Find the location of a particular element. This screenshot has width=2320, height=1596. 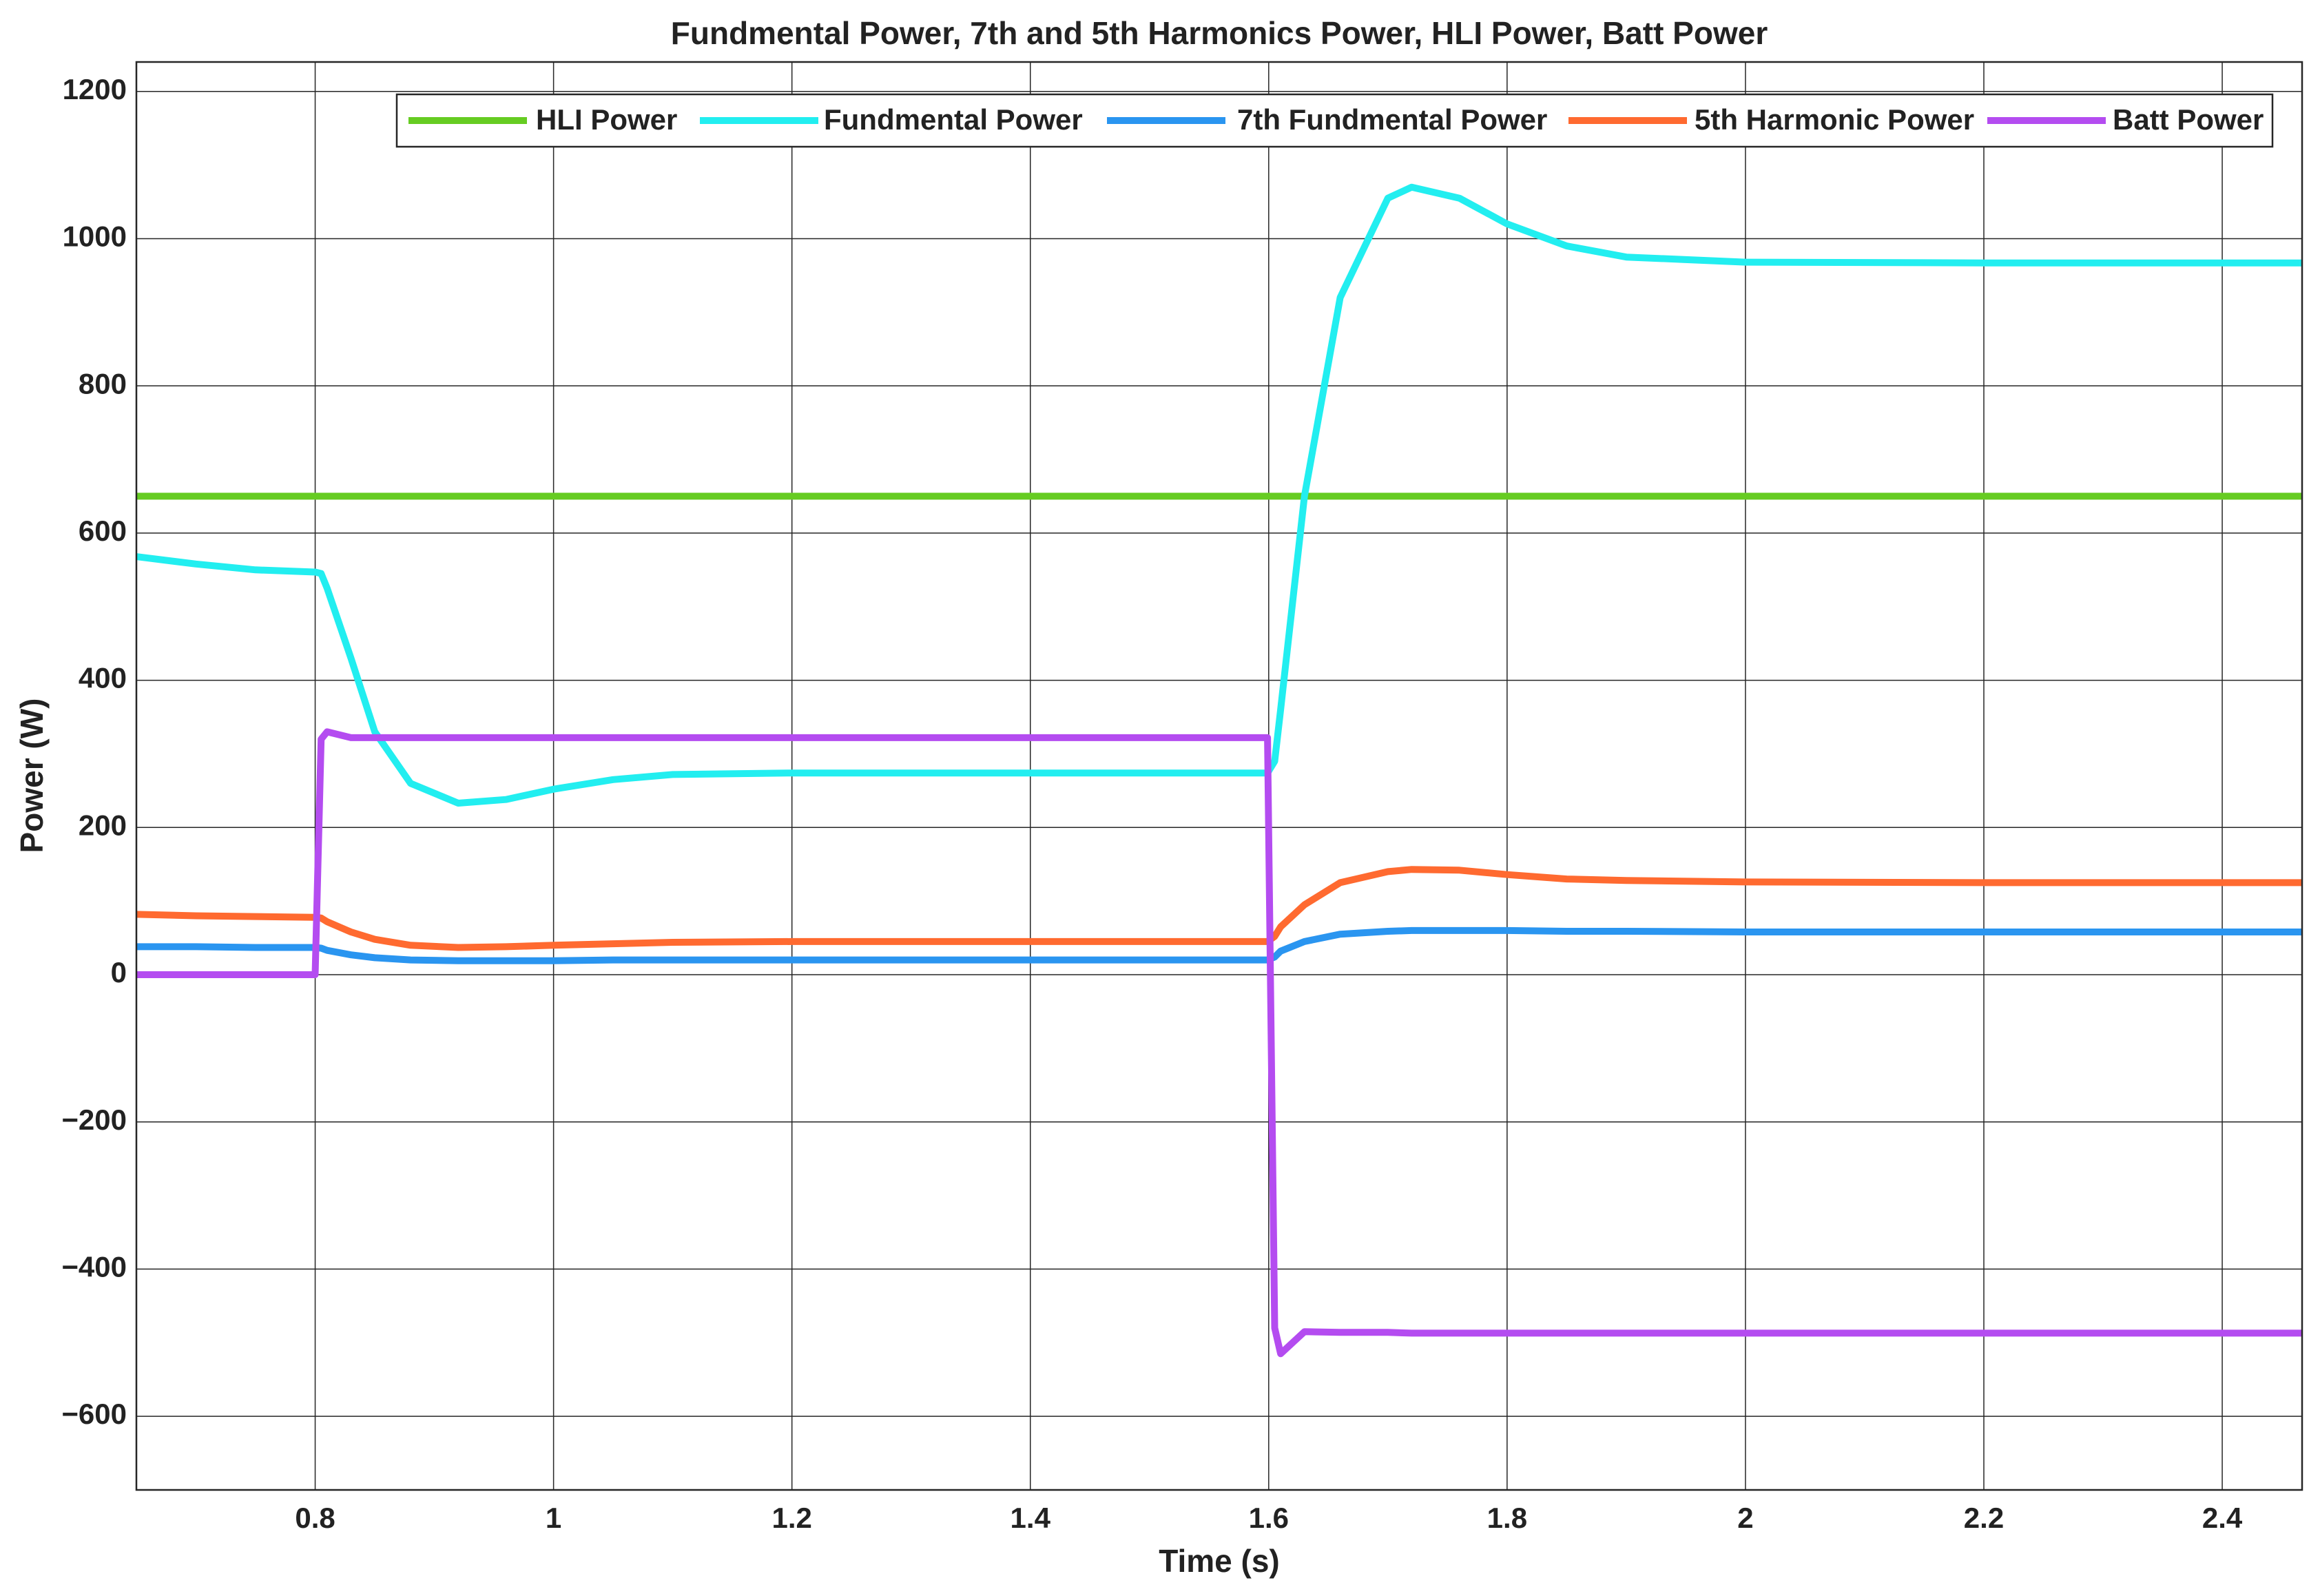

x-tick-label: 0.8 is located at coordinates (315, 1518).